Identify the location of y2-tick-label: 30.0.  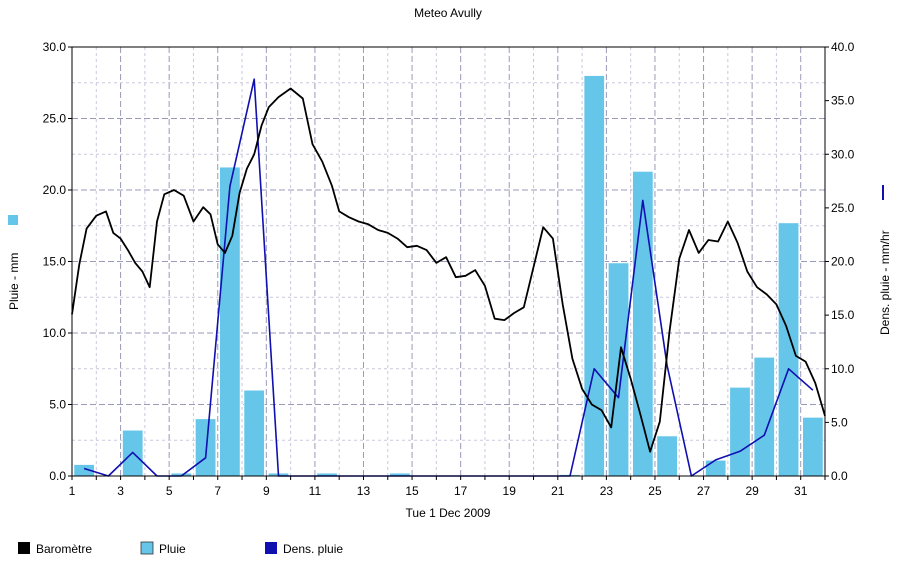
(843, 154).